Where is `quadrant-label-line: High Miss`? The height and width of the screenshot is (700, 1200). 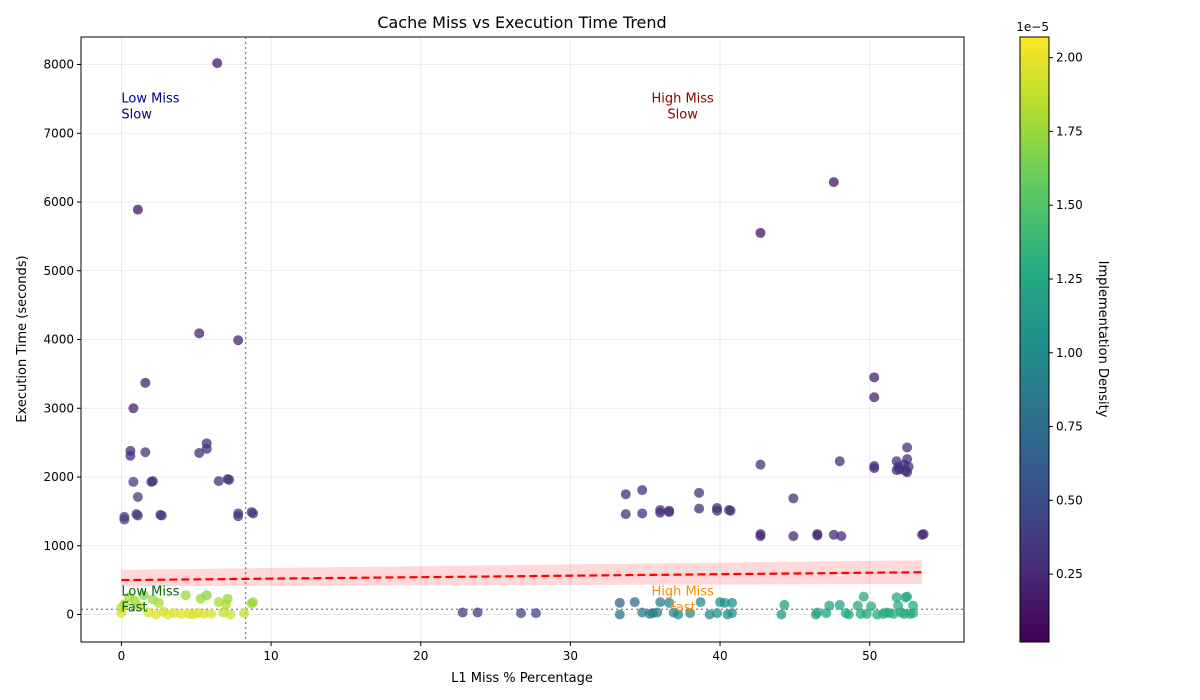
quadrant-label-line: High Miss is located at coordinates (682, 591).